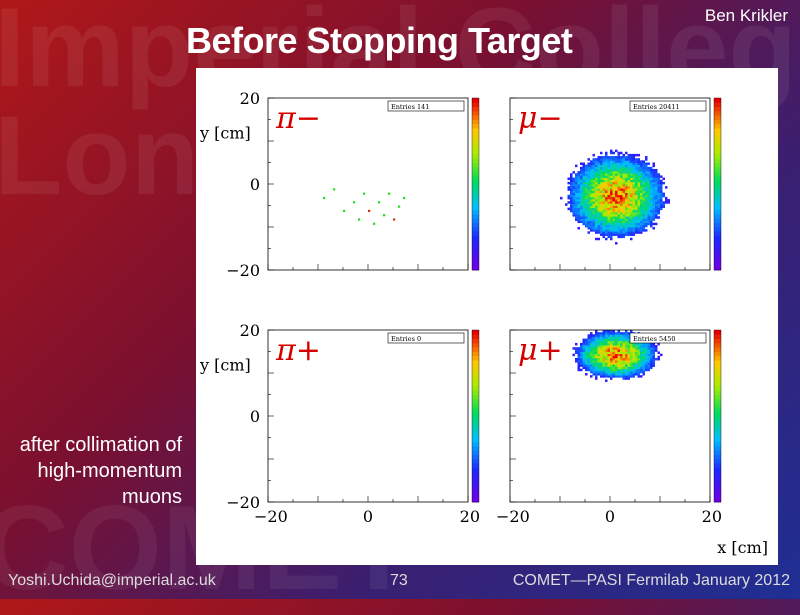 Image resolution: width=800 pixels, height=615 pixels. Describe the element at coordinates (610, 516) in the screenshot. I see `x-tick-label: 0` at that location.